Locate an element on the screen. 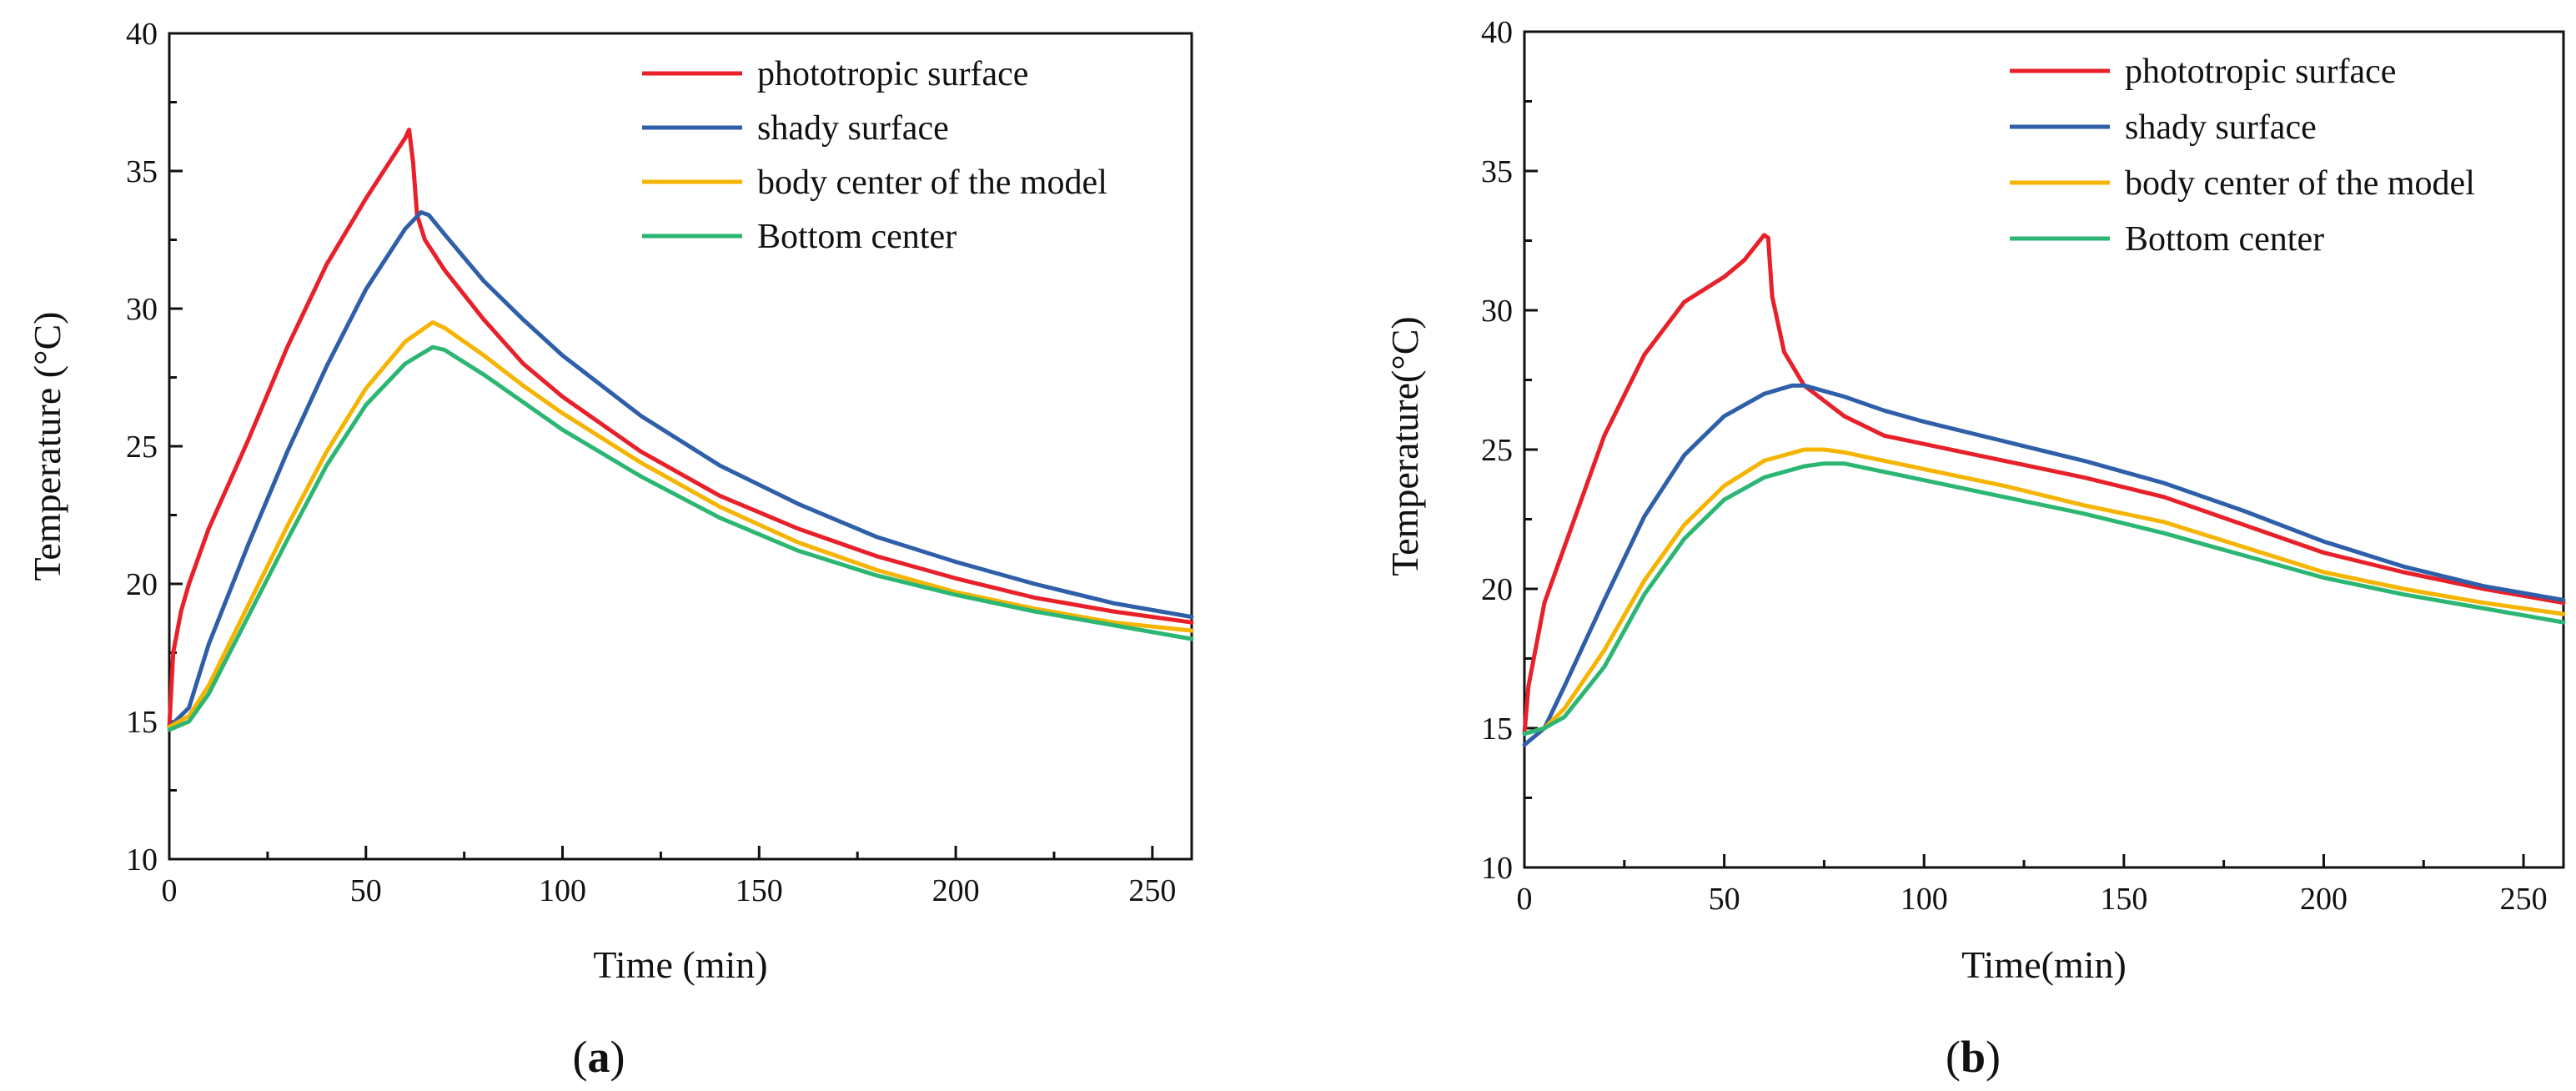 Image resolution: width=2576 pixels, height=1091 pixels. x-axis-title: Time (min) is located at coordinates (680, 964).